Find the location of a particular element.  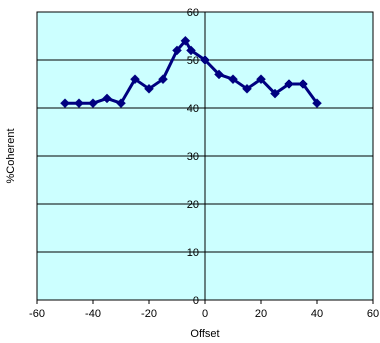

x-tick-label: 60 is located at coordinates (373, 314).